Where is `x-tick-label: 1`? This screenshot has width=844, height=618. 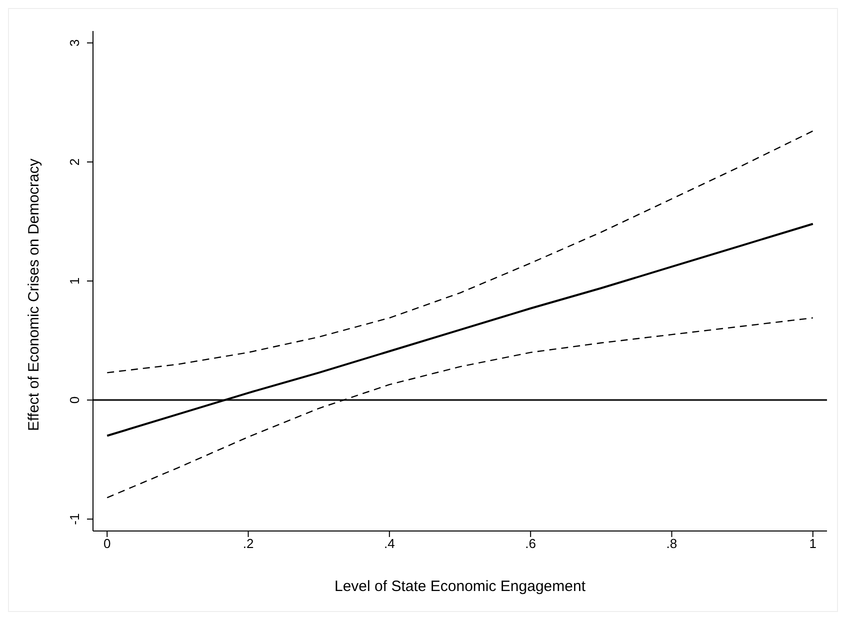 x-tick-label: 1 is located at coordinates (812, 544).